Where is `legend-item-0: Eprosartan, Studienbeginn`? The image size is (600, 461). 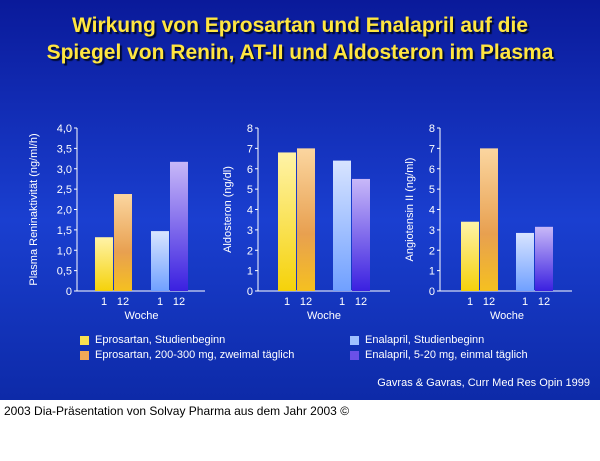 legend-item-0: Eprosartan, Studienbeginn is located at coordinates (152, 340).